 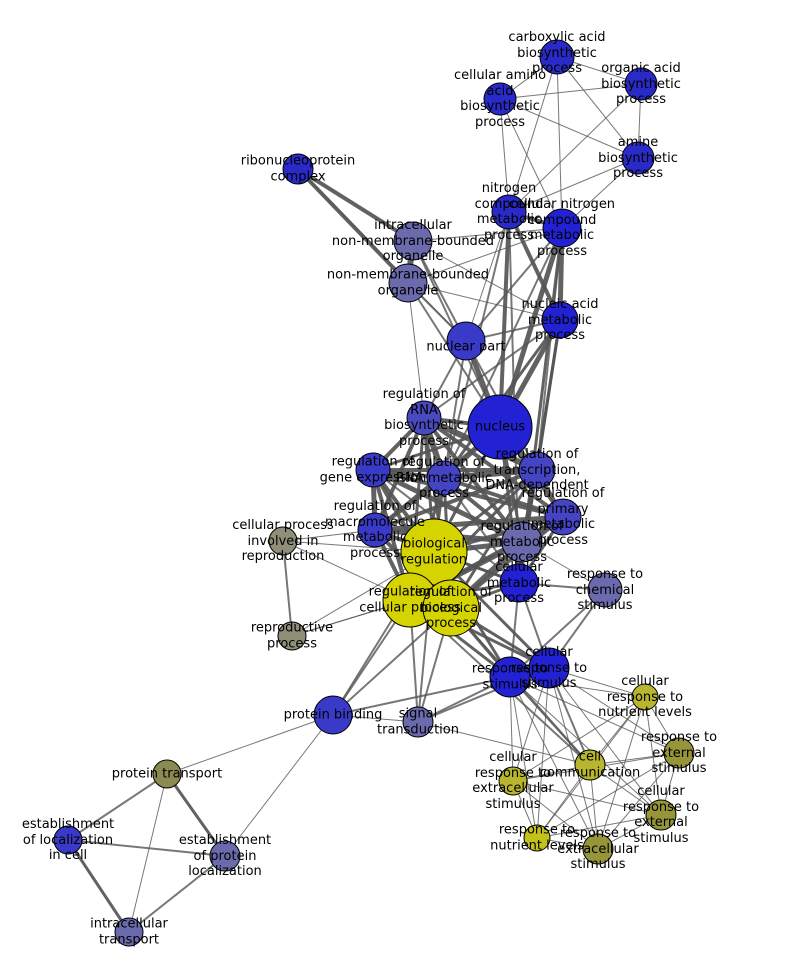 What do you see at coordinates (373, 470) in the screenshot?
I see `graph-node: regulation of gene expression` at bounding box center [373, 470].